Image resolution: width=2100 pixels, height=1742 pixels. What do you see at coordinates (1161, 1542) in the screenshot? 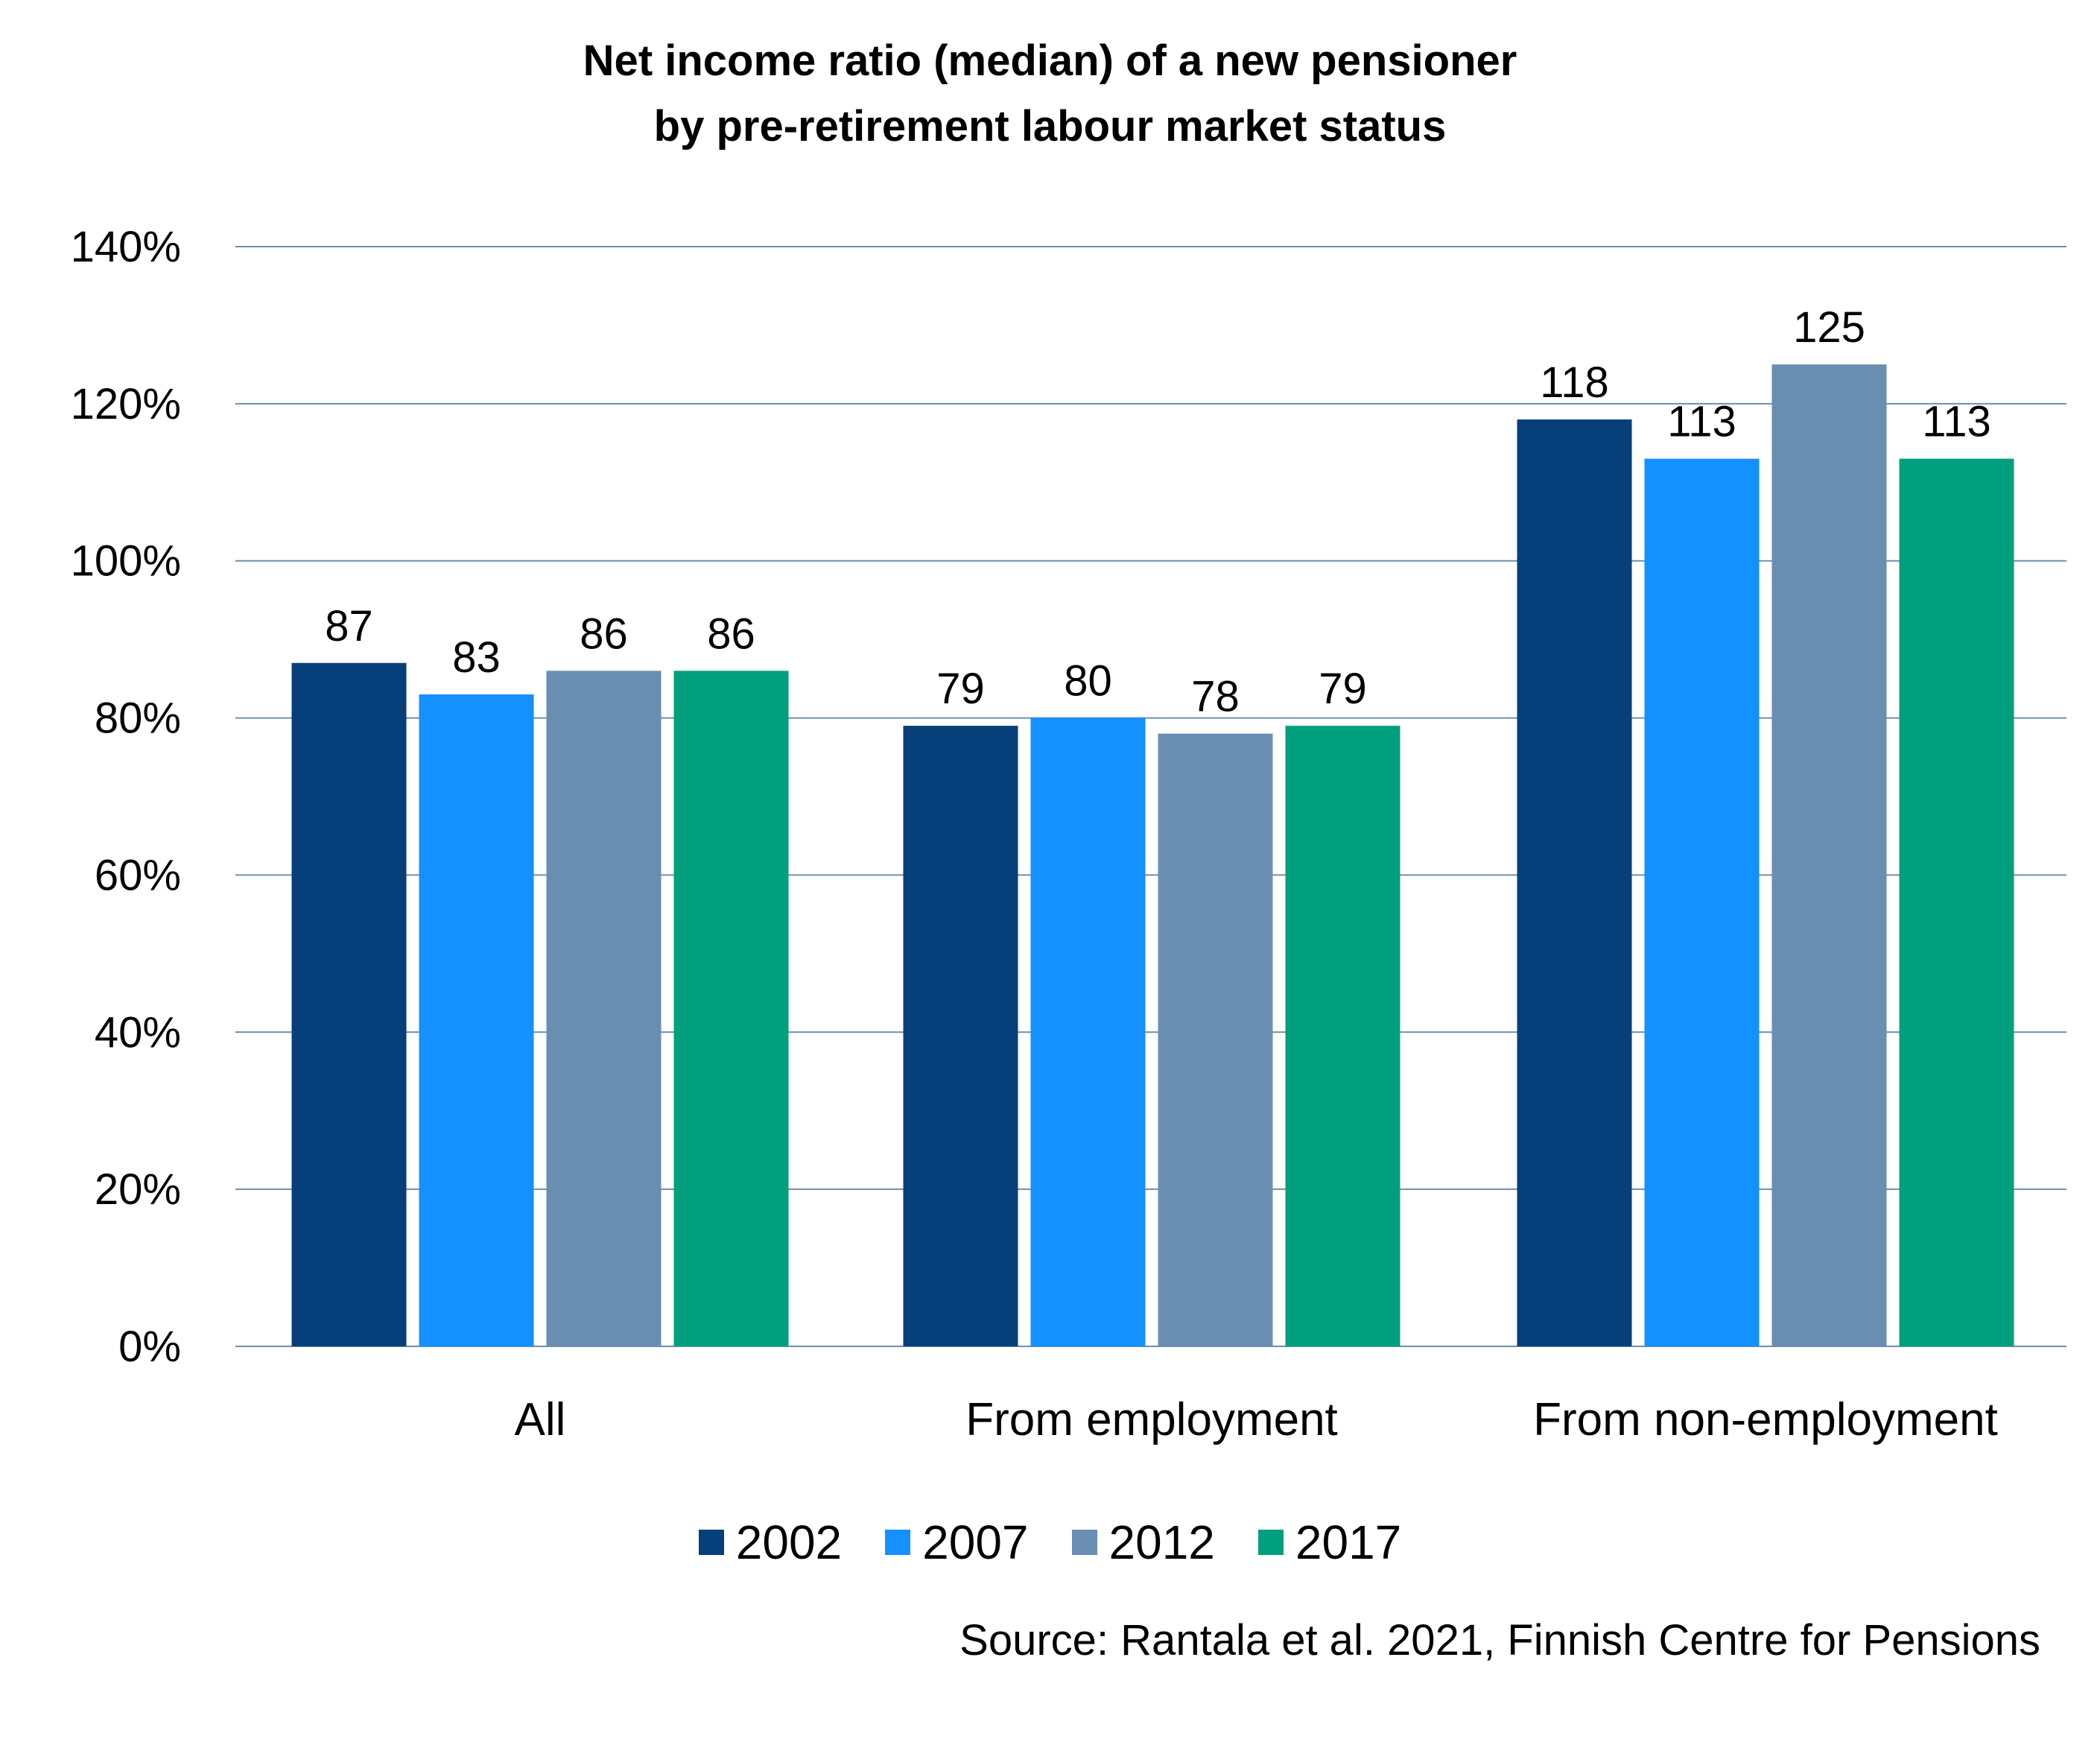
I see `legend-label-2012: 2012` at bounding box center [1161, 1542].